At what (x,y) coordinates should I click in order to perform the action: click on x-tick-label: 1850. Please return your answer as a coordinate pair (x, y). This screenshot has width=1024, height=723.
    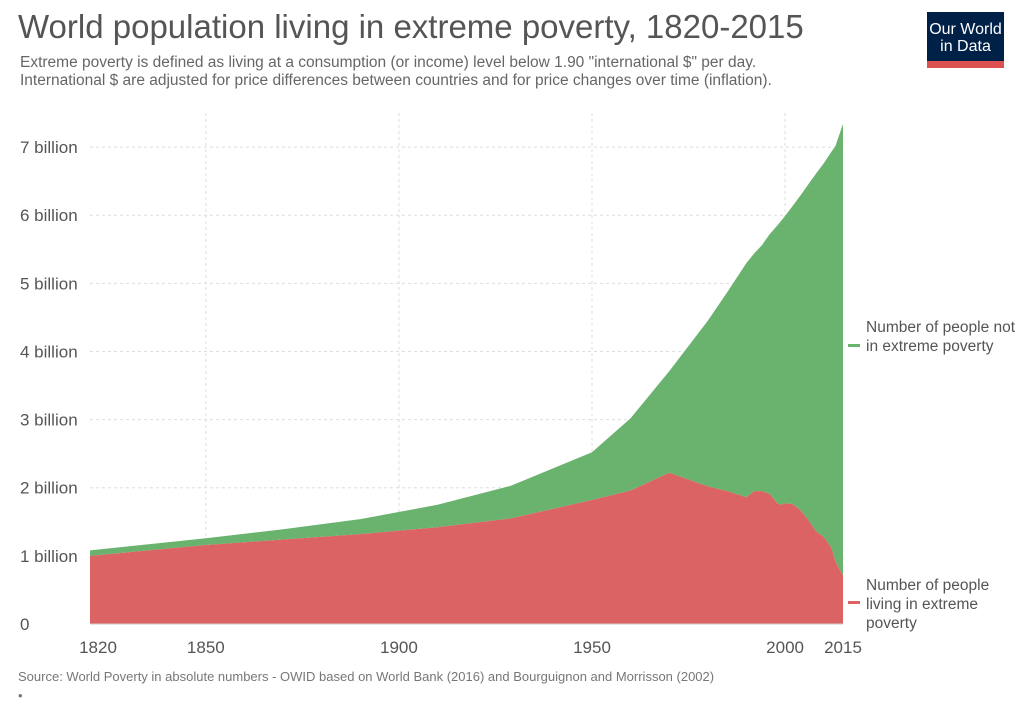
    Looking at the image, I should click on (206, 647).